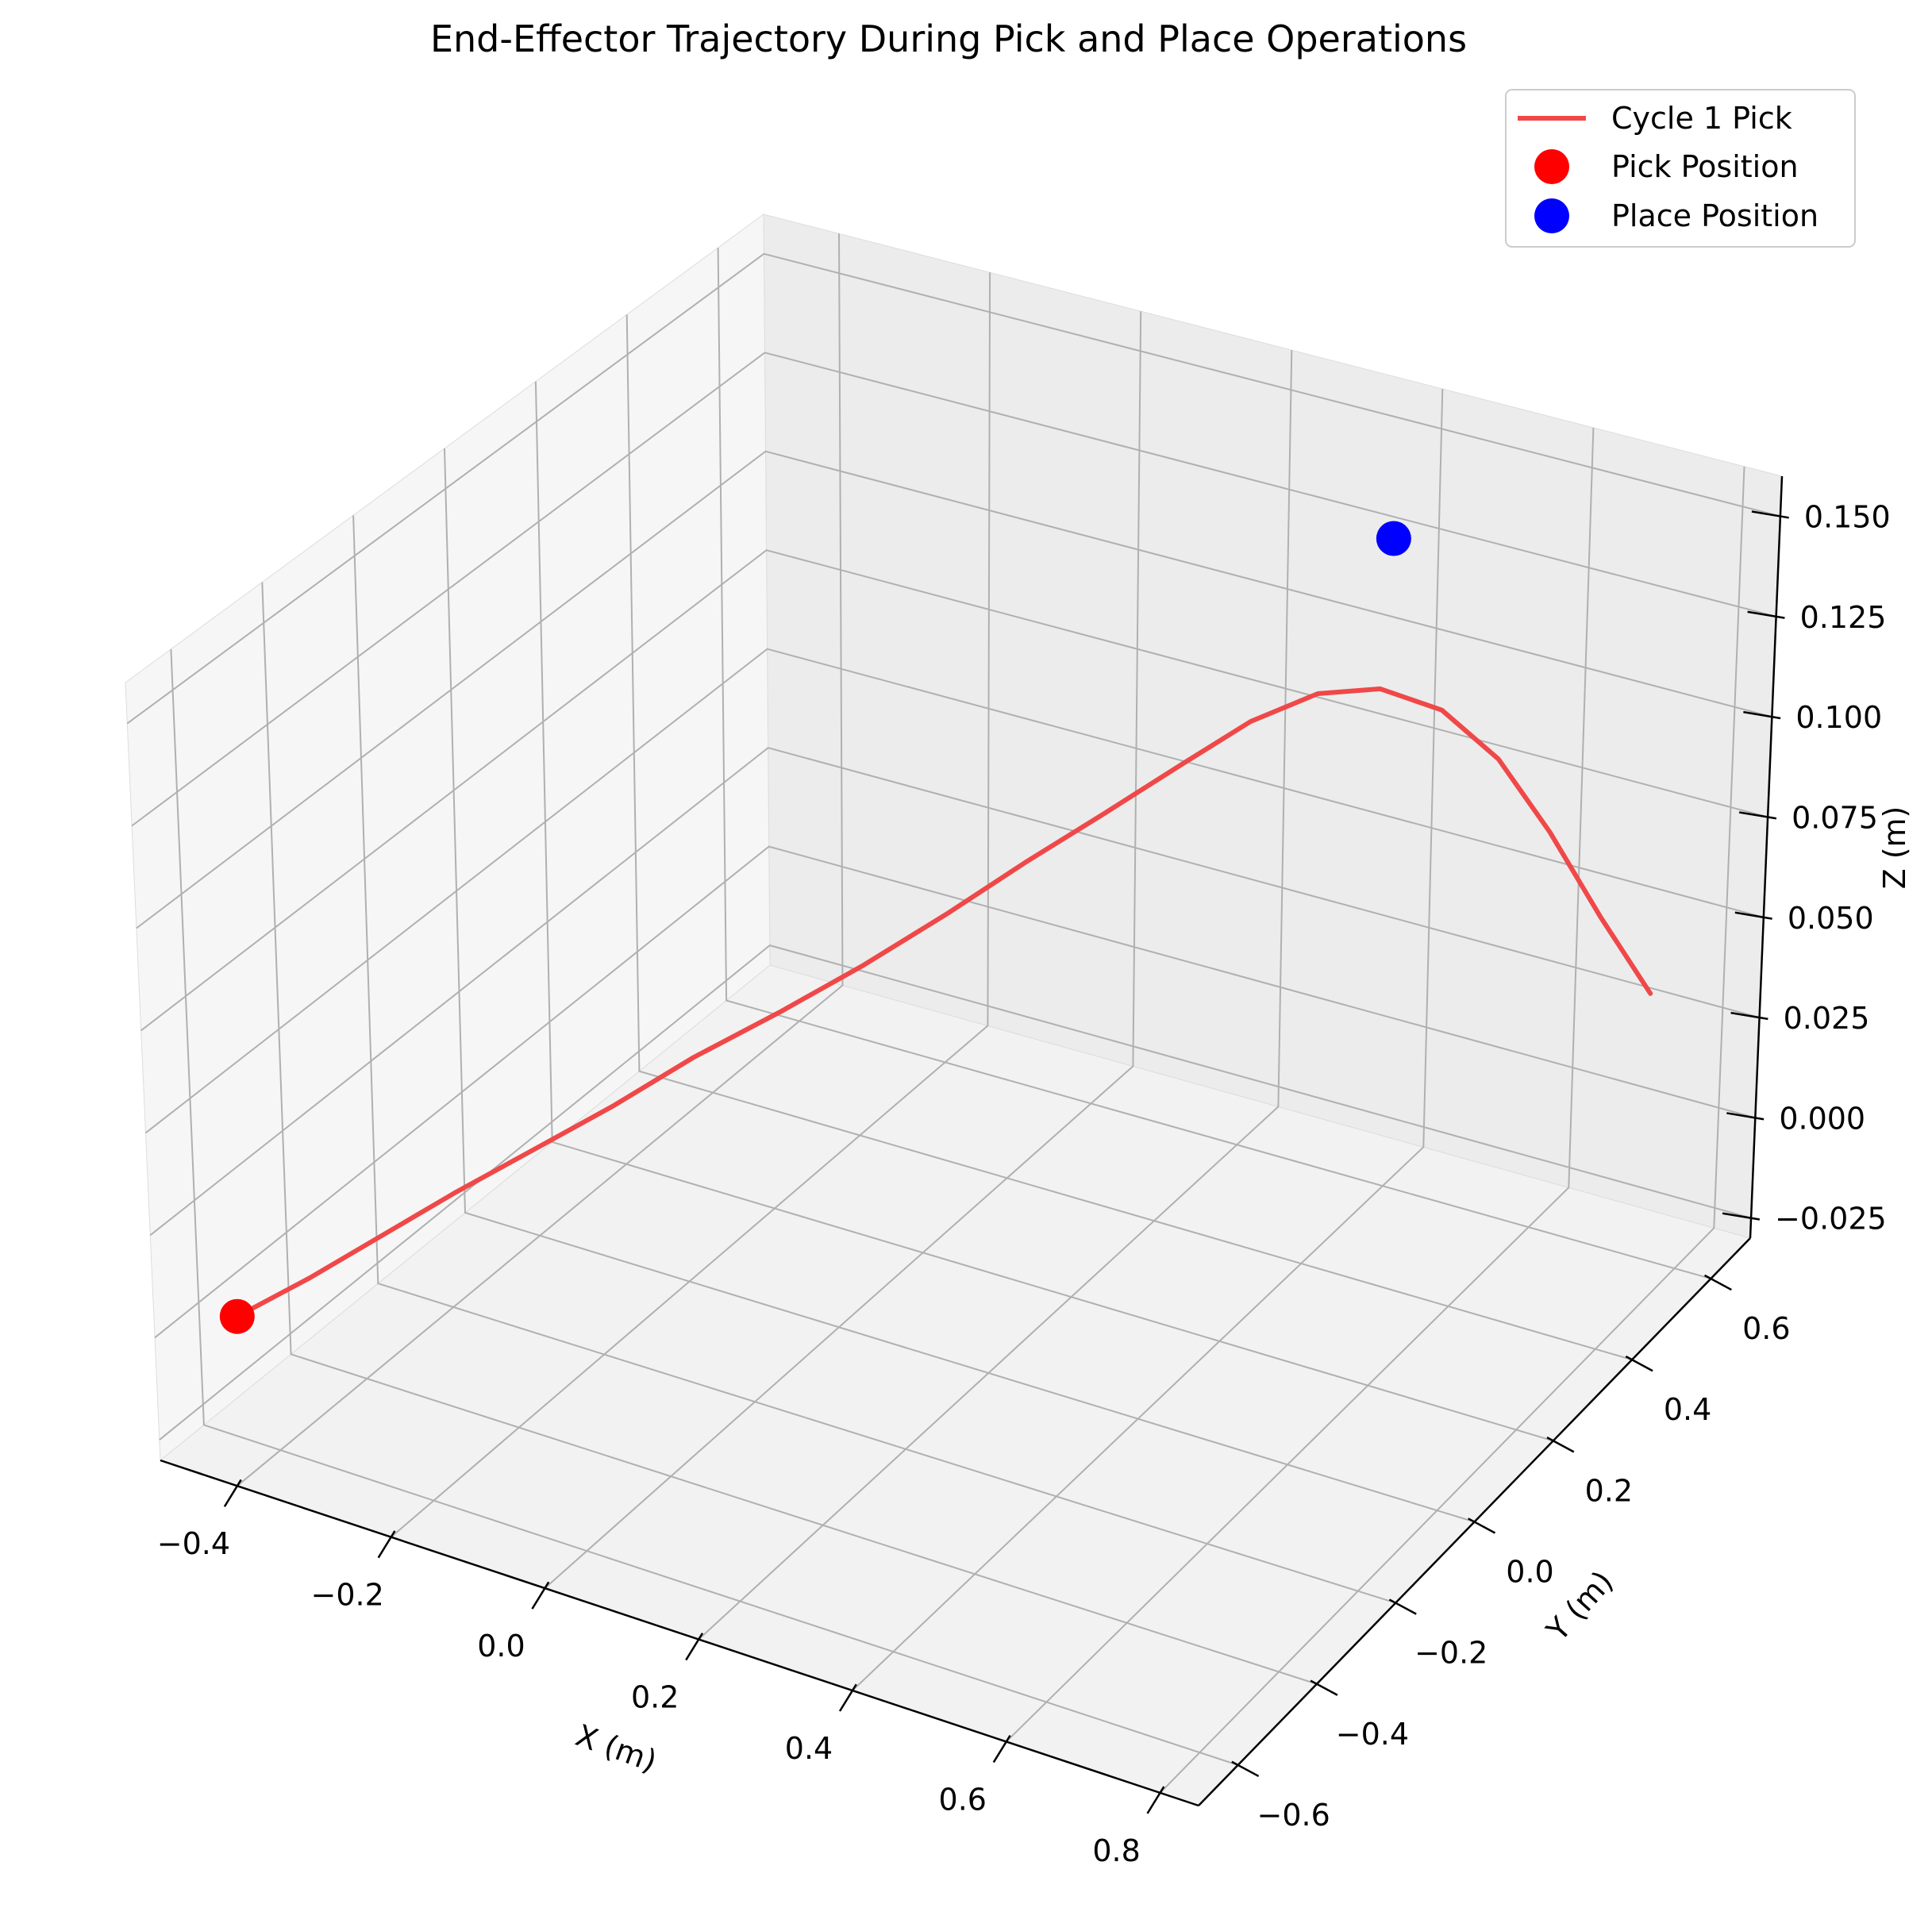  I want to click on z-tick-label-5: 0.100, so click(1838, 718).